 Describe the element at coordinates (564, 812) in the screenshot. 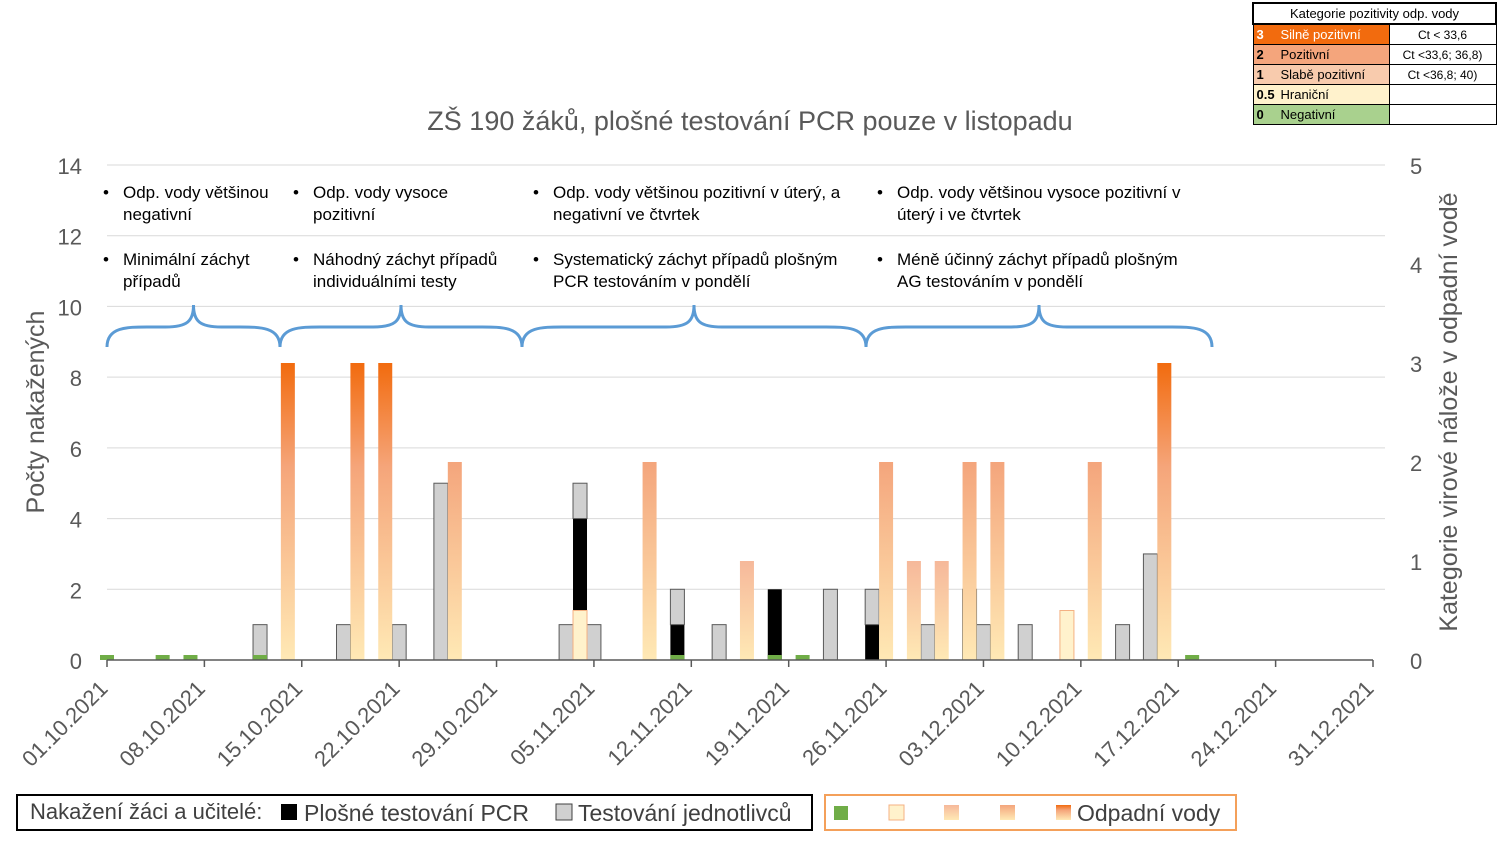

I see `legend-swatch-individual` at that location.